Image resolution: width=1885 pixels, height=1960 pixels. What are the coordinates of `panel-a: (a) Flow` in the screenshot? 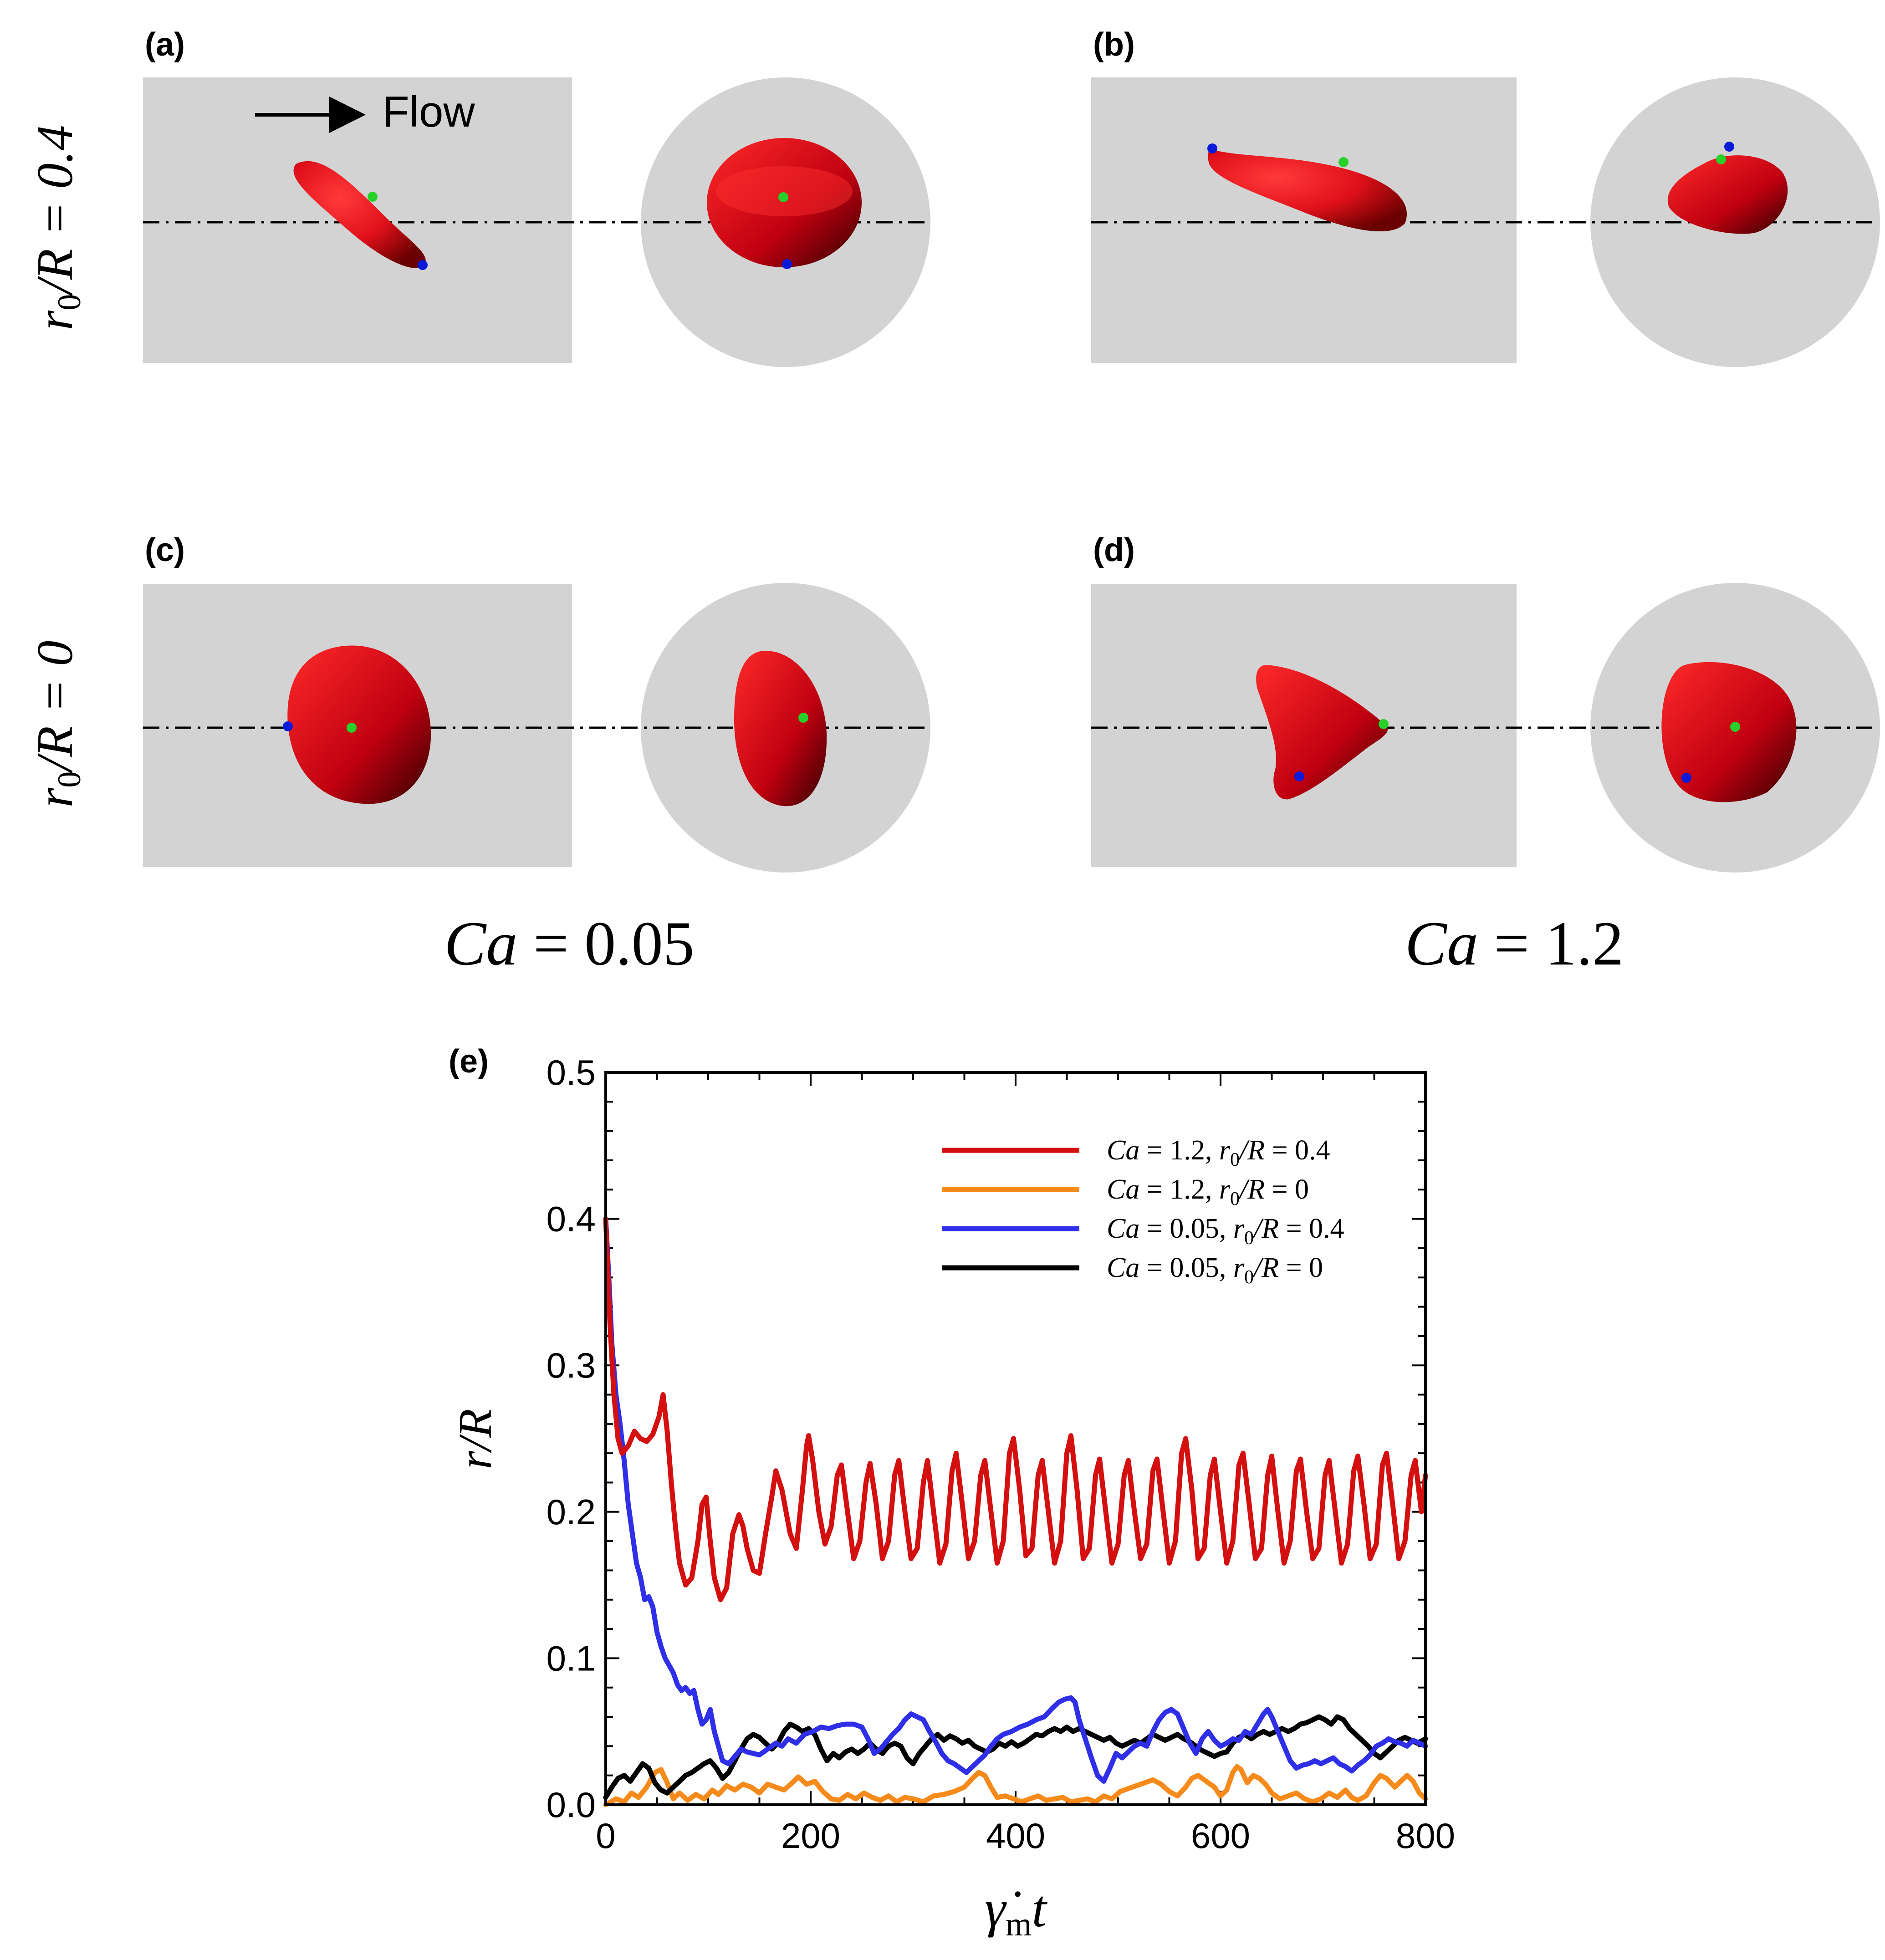 It's located at (536, 197).